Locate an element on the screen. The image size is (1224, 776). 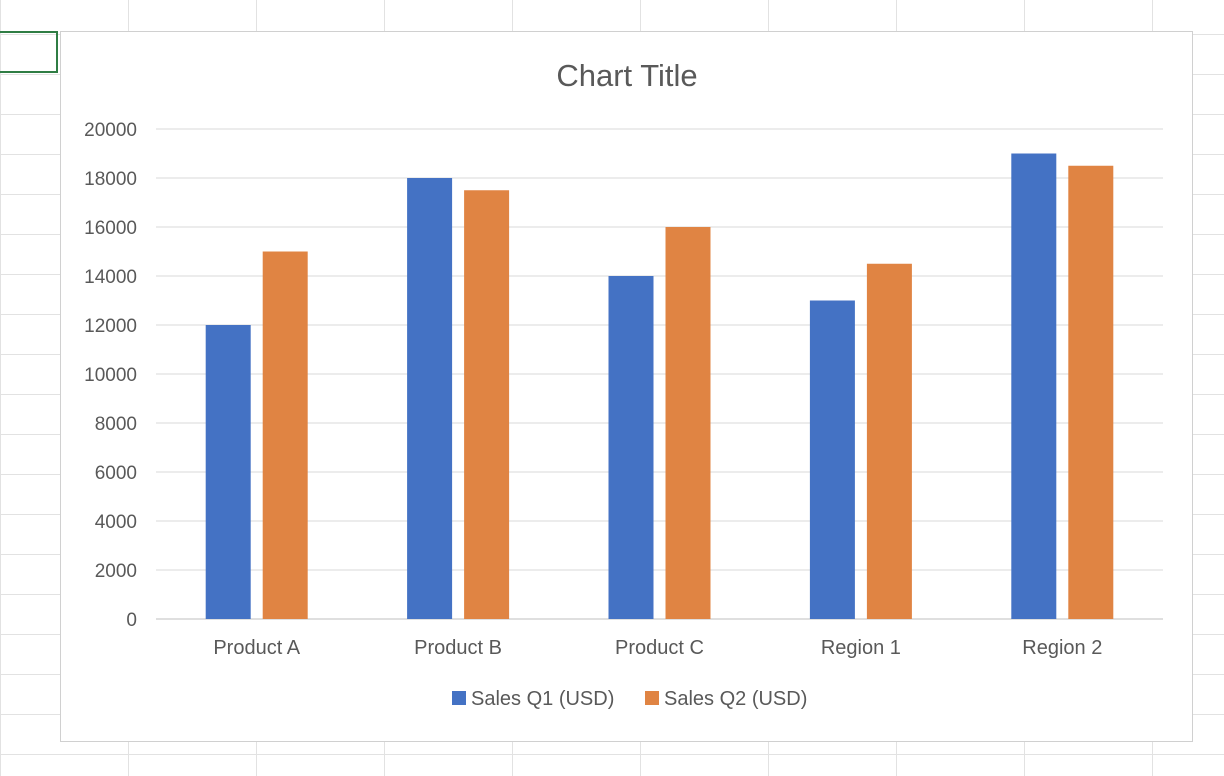
x-tick-label: Region 1 is located at coordinates (861, 648).